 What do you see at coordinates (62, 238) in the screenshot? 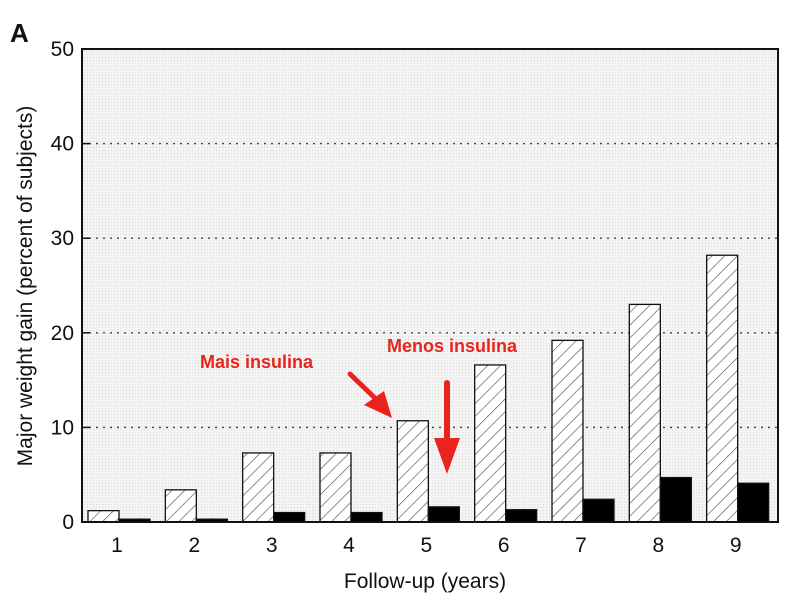
I see `y-tick-label: 30` at bounding box center [62, 238].